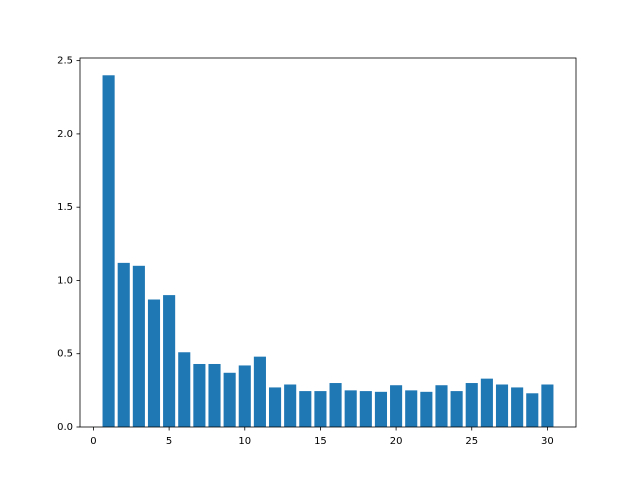 The image size is (640, 480). I want to click on x-tick-label: 20, so click(396, 441).